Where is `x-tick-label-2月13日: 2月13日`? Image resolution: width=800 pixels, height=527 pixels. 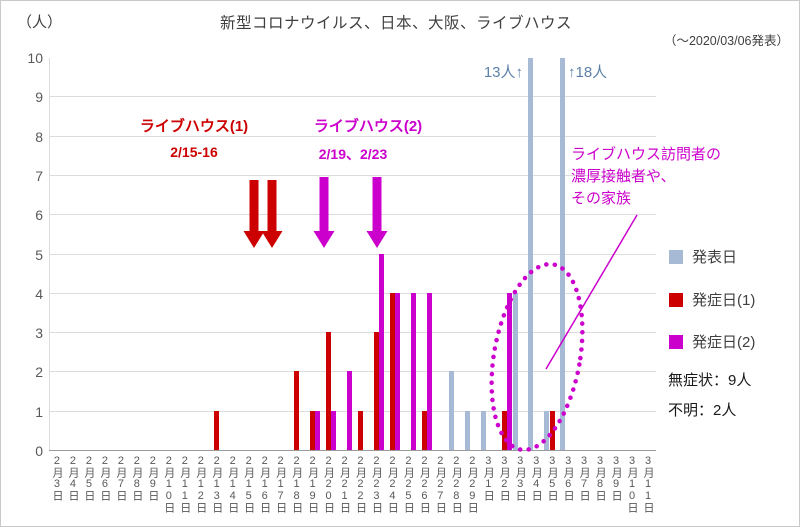
x-tick-label-2月13日: 2月13日 is located at coordinates (216, 484).